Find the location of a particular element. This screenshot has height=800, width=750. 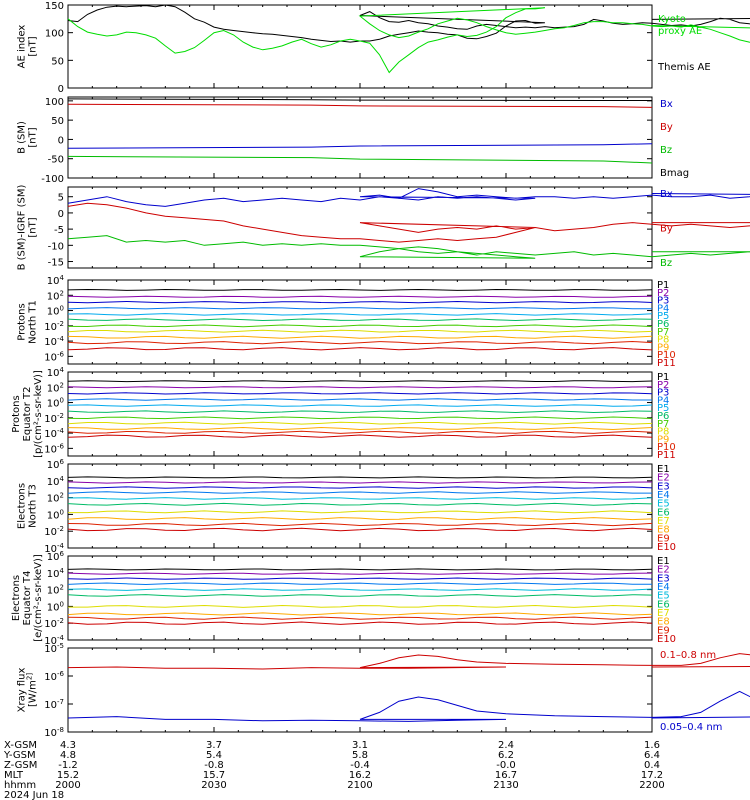

y-tick-label: 10⁻⁴ is located at coordinates (54, 341).